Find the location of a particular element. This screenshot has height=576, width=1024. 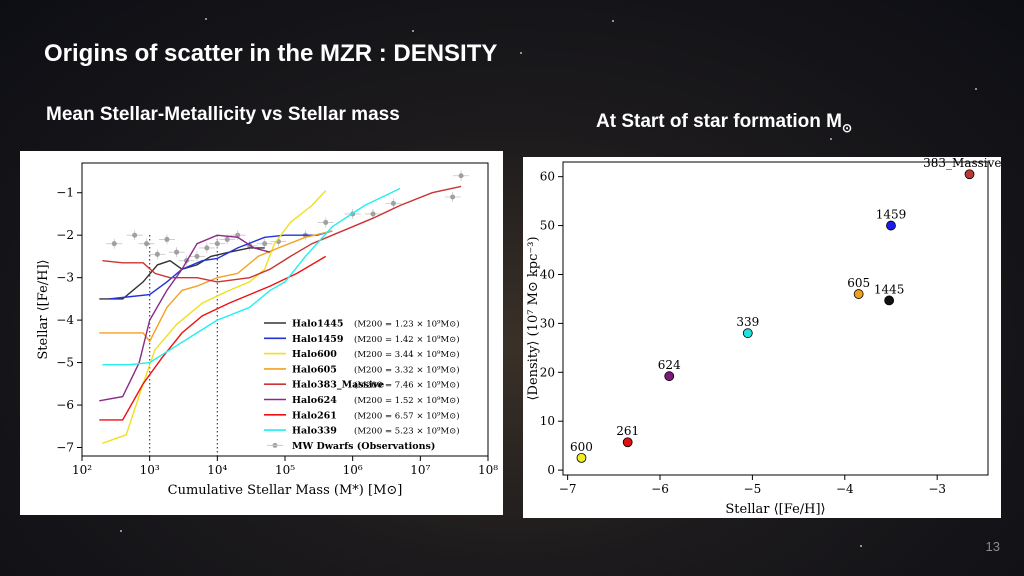

point-label: 1459 is located at coordinates (891, 215).